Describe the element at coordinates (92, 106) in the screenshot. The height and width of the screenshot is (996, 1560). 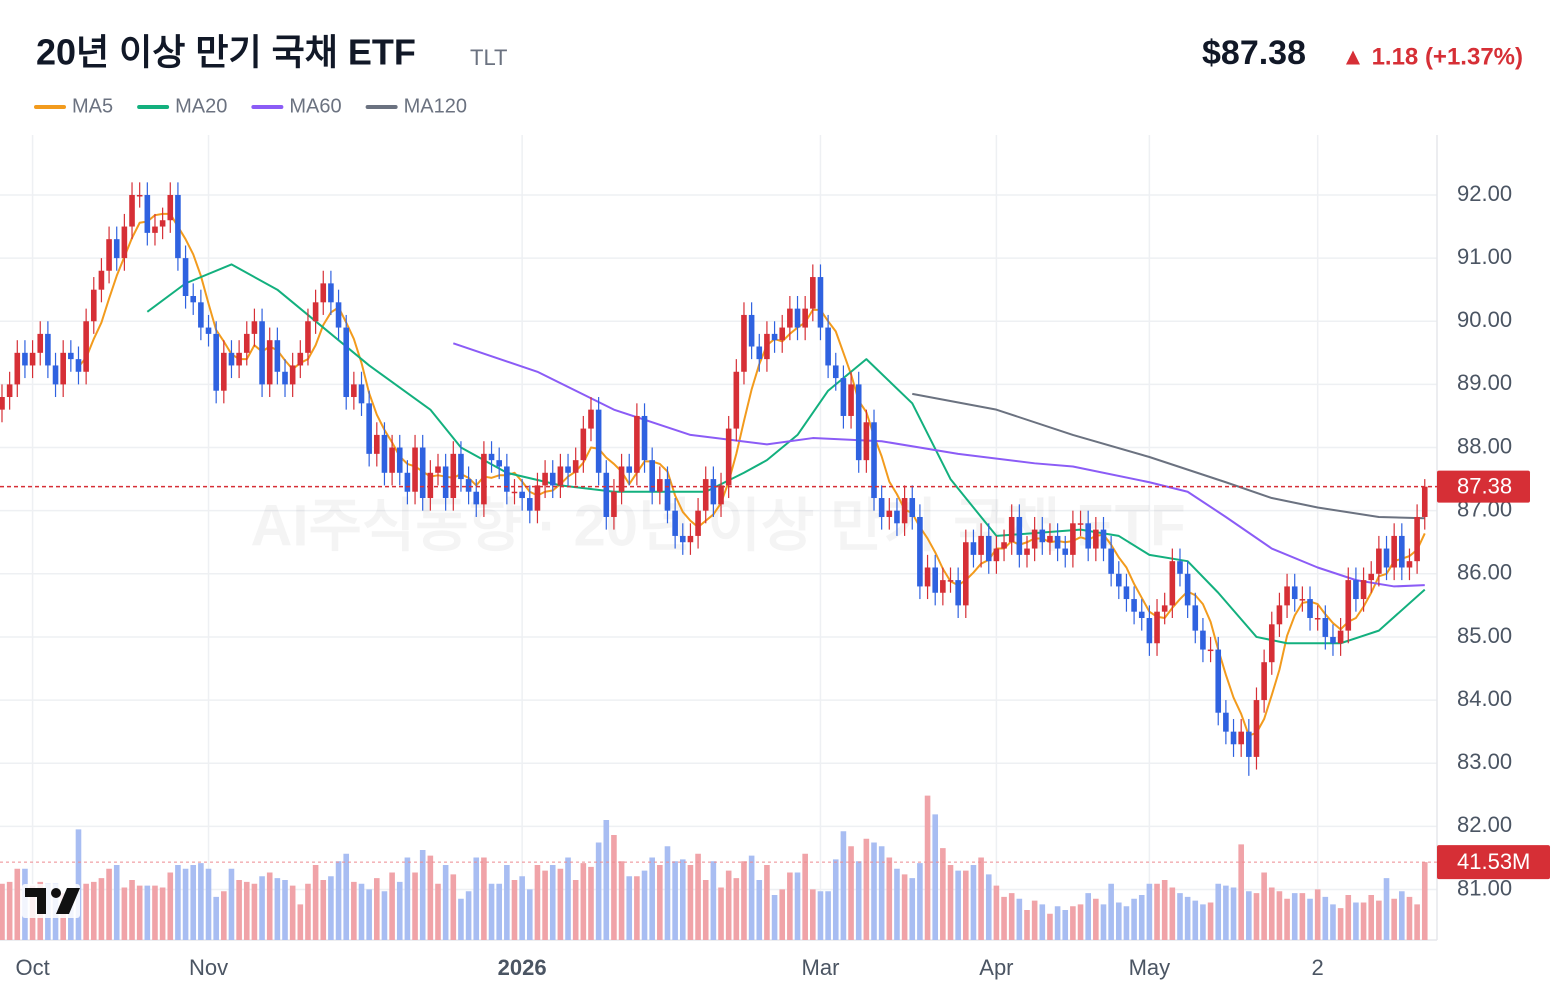
I see `legend-label: MA5` at that location.